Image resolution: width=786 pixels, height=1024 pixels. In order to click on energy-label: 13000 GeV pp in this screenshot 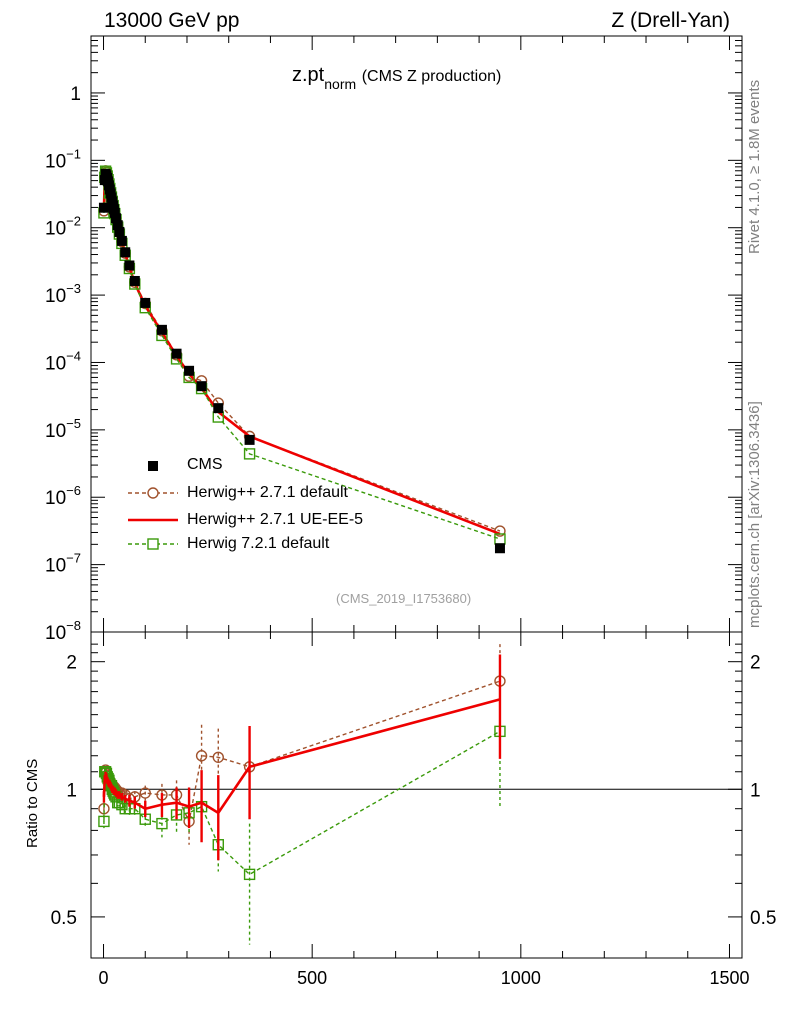, I will do `click(172, 20)`.